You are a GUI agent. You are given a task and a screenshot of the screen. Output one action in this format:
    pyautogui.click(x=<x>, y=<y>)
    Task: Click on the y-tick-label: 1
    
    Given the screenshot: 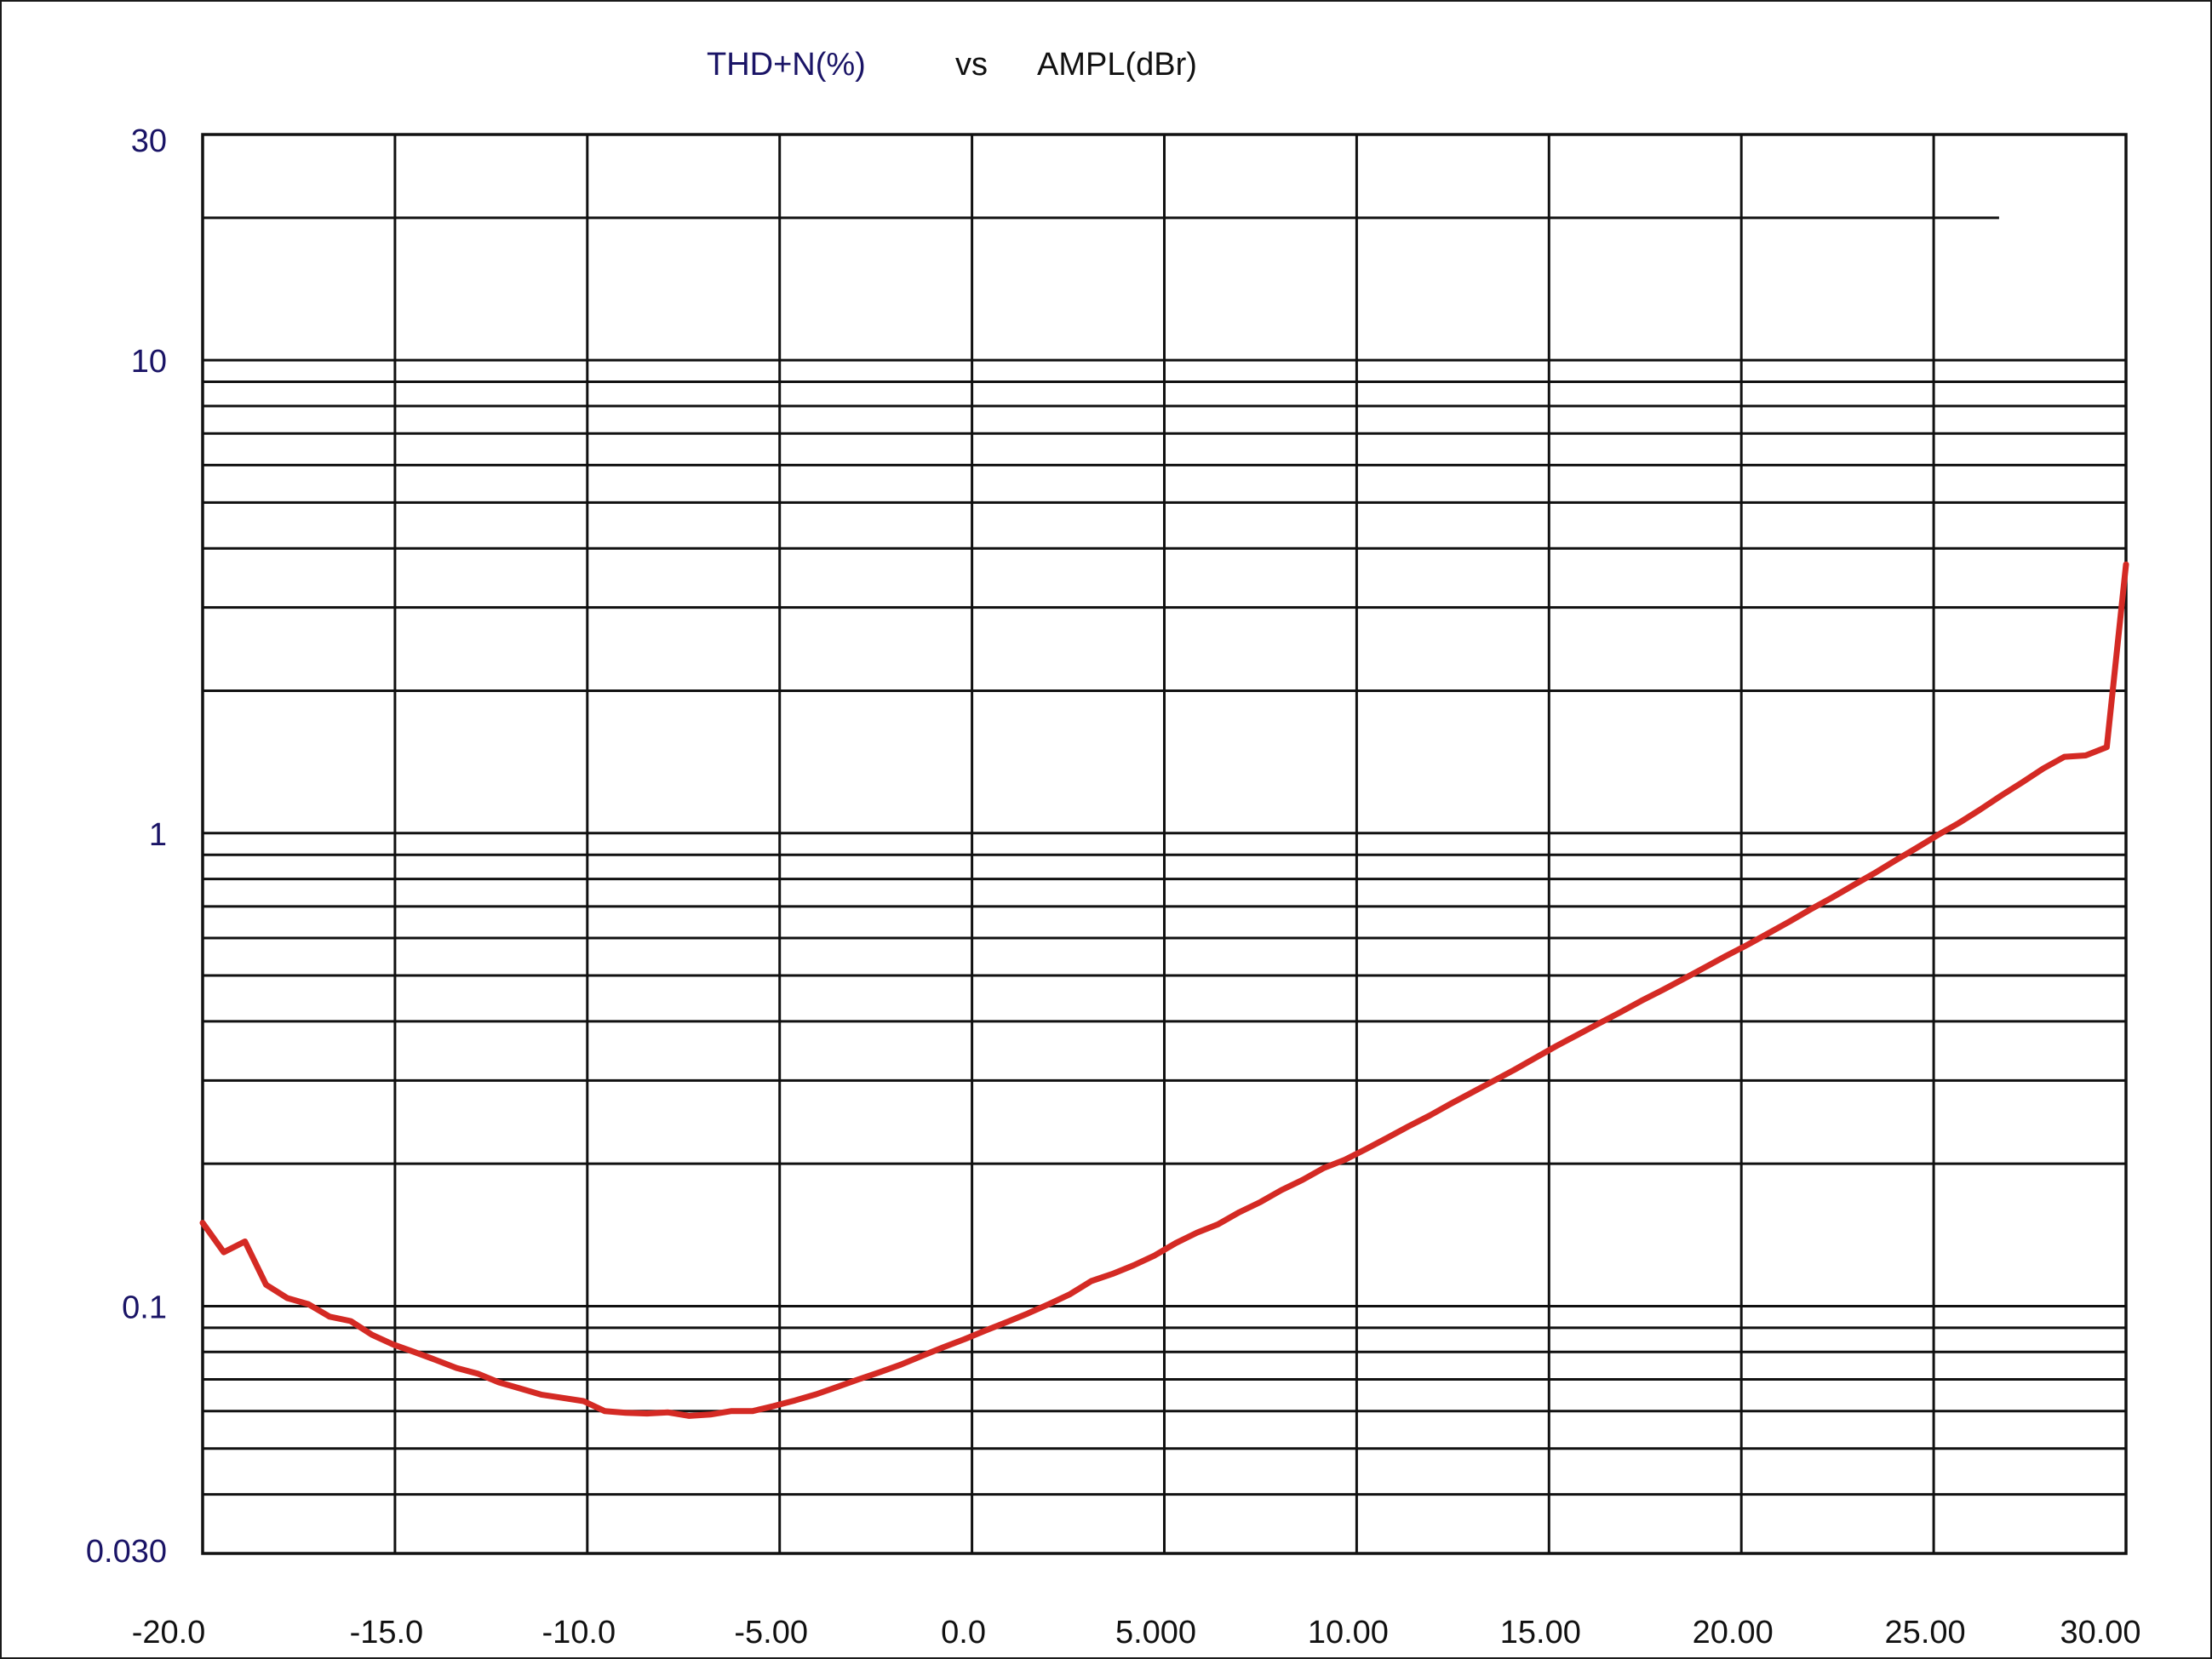 What is the action you would take?
    pyautogui.click(x=158, y=835)
    